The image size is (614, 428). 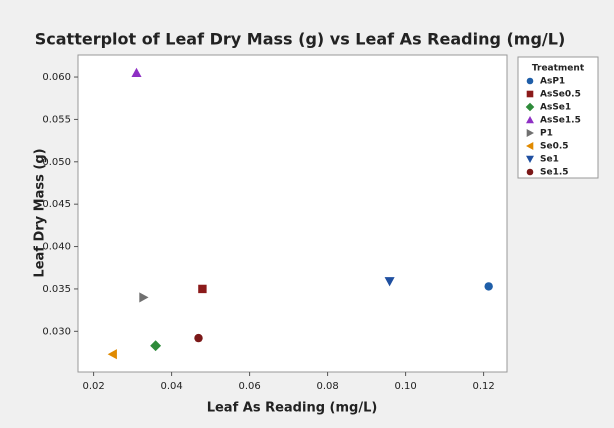 What do you see at coordinates (560, 121) in the screenshot?
I see `legend-label: AsSe1.5` at bounding box center [560, 121].